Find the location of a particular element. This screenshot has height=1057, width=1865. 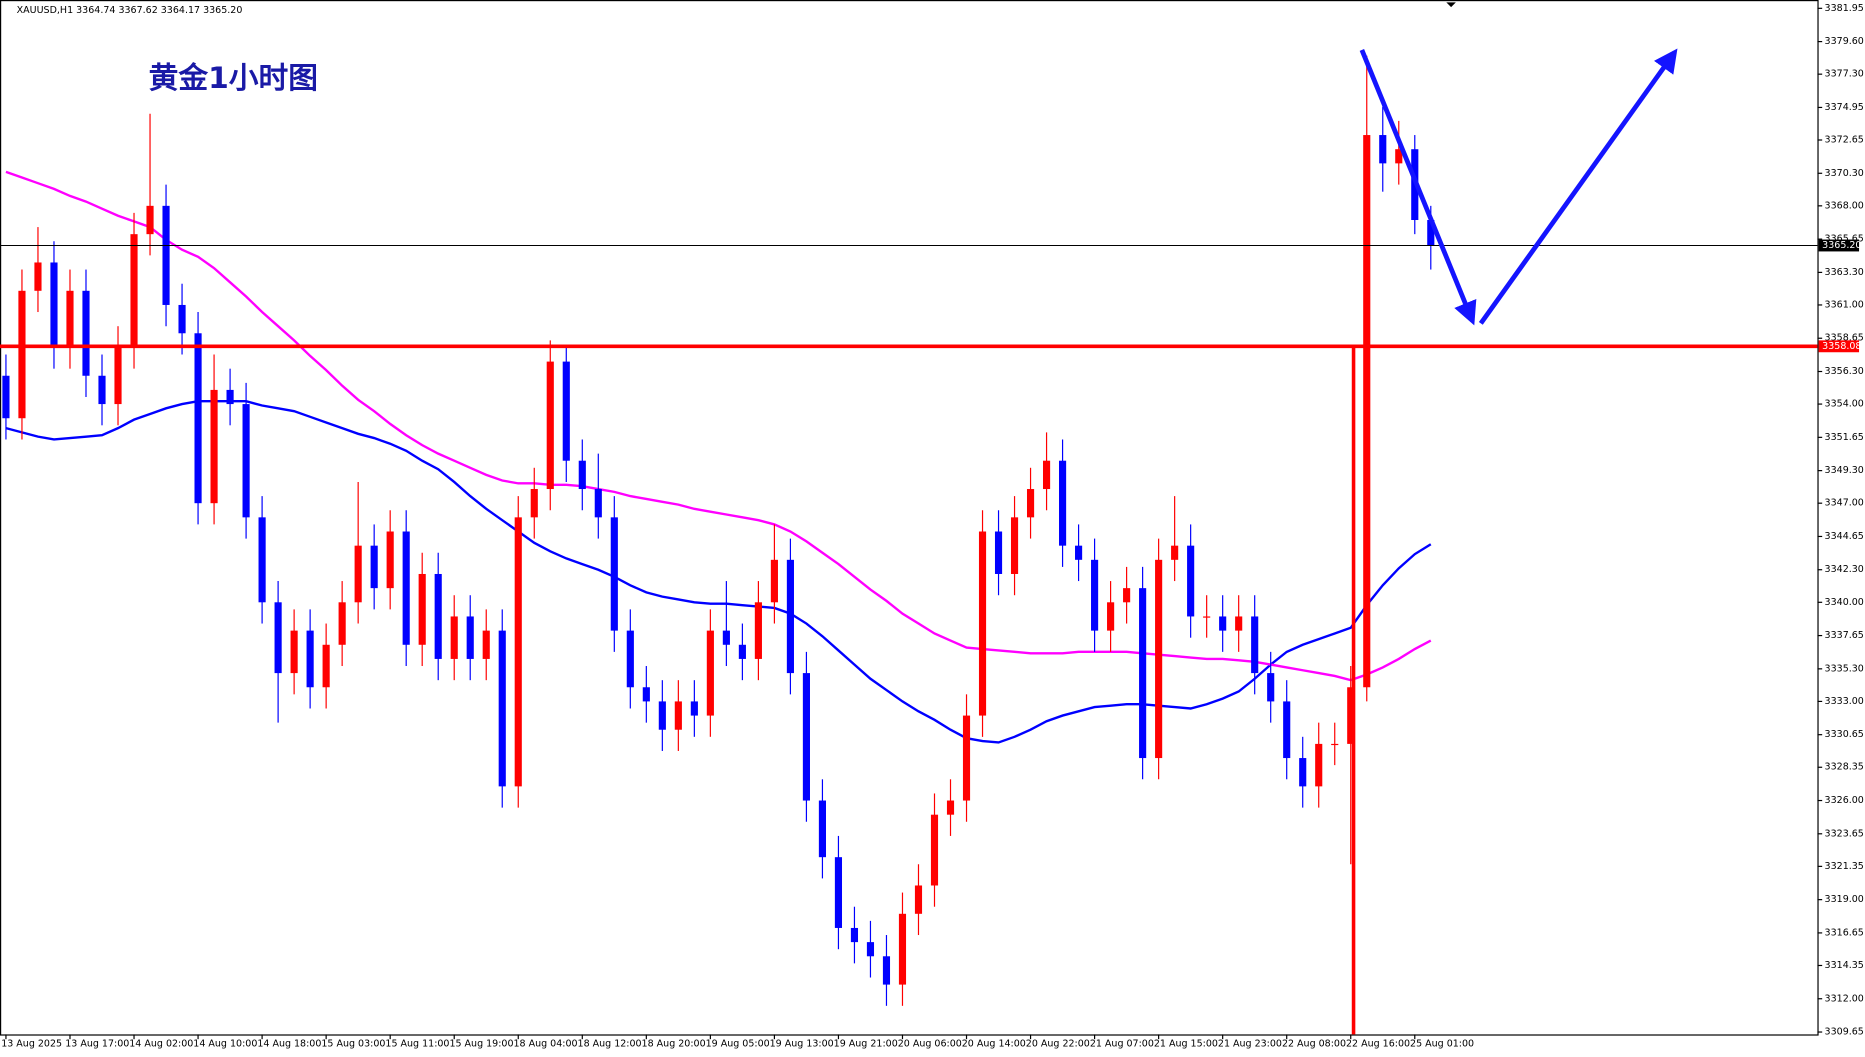

y-tick-label: 3372.65 is located at coordinates (1844, 140).